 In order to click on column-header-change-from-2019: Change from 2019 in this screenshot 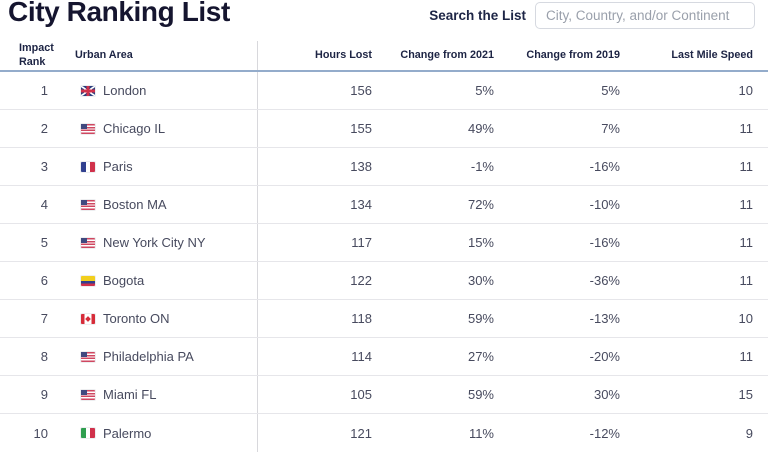, I will do `click(573, 54)`.